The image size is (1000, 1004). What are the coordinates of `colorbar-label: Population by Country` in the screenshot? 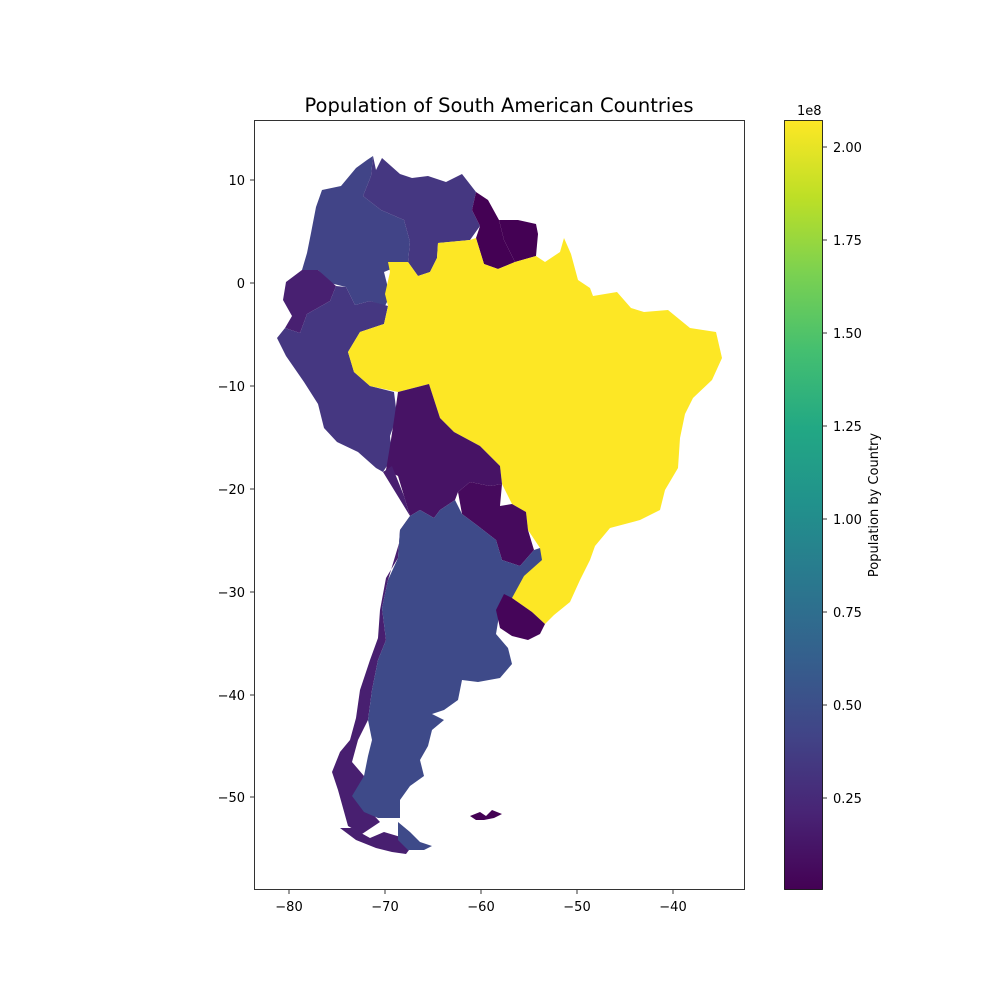 It's located at (874, 505).